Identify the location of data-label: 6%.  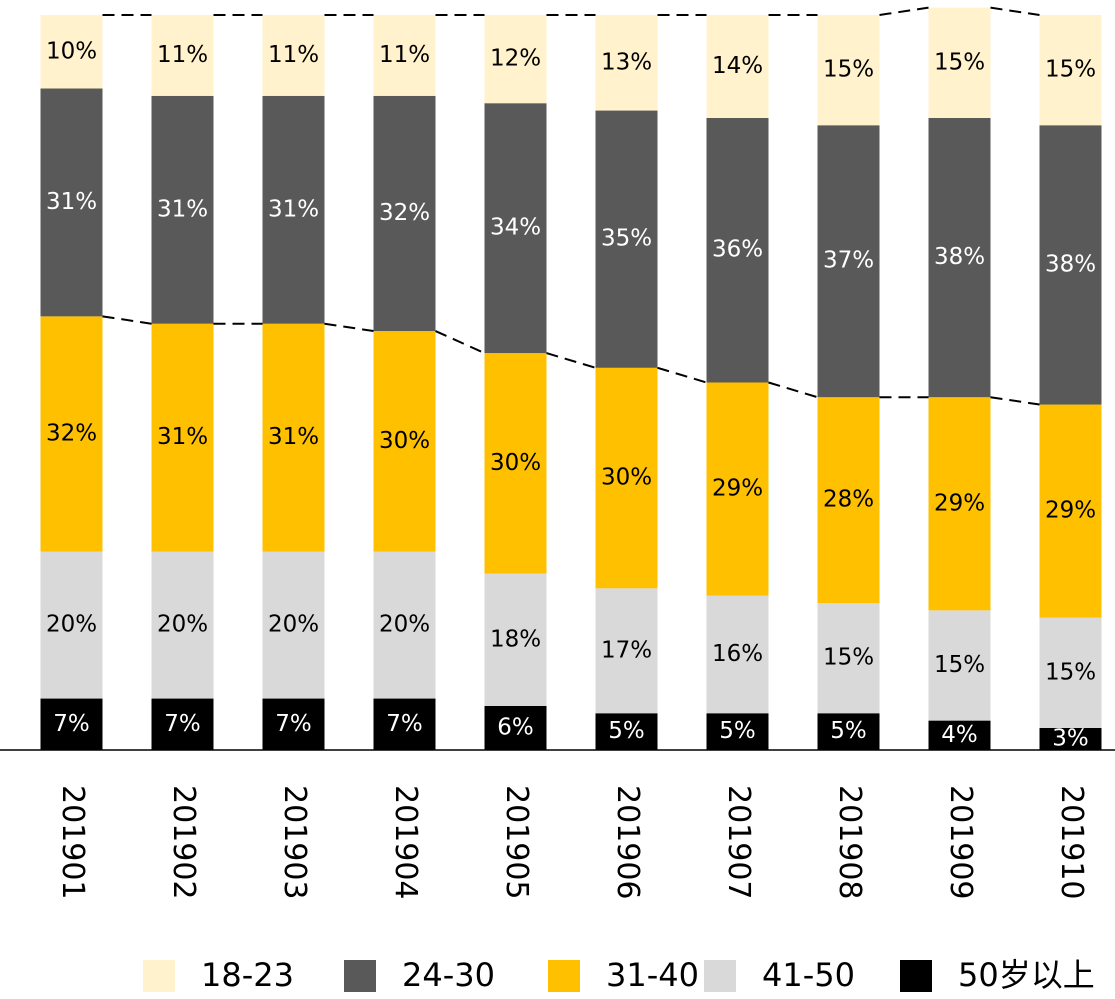
(515, 727).